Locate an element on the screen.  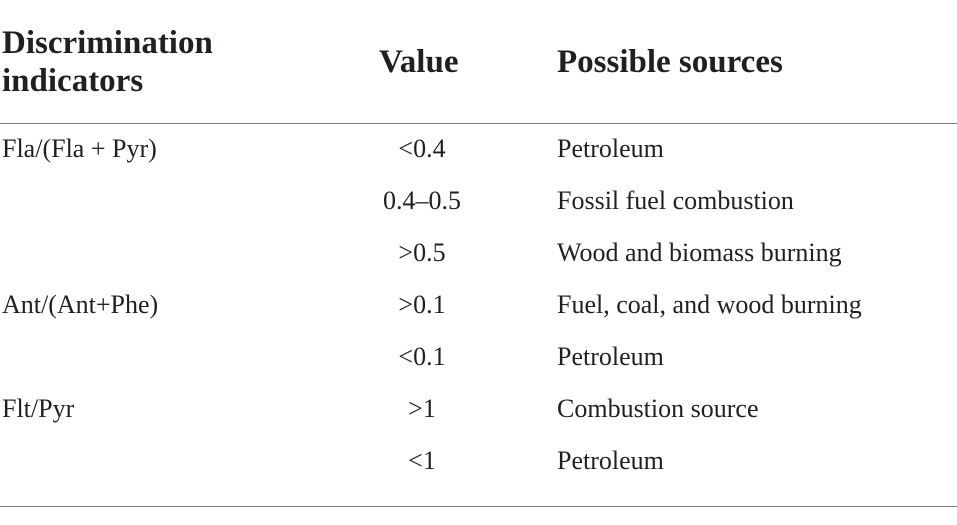
table-bottom-rule is located at coordinates (478, 506).